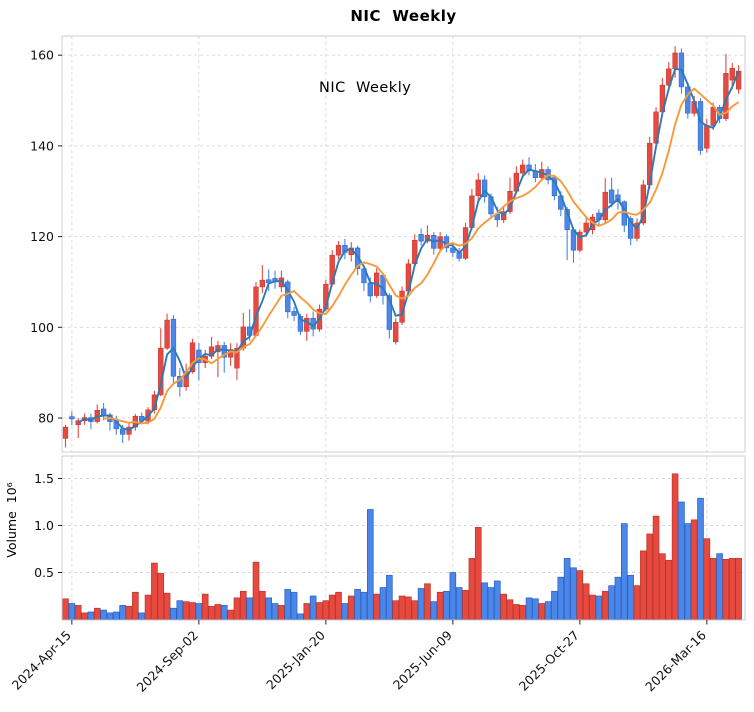 This screenshot has height=712, width=754. What do you see at coordinates (42, 55) in the screenshot?
I see `y-tick-label: 160` at bounding box center [42, 55].